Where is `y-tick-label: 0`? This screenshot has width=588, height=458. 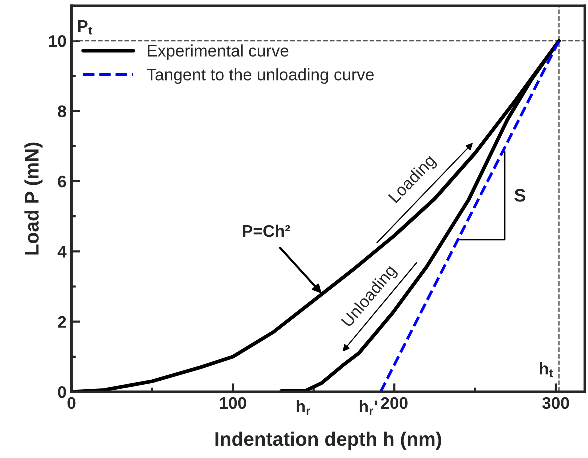
y-tick-label: 0 is located at coordinates (62, 392).